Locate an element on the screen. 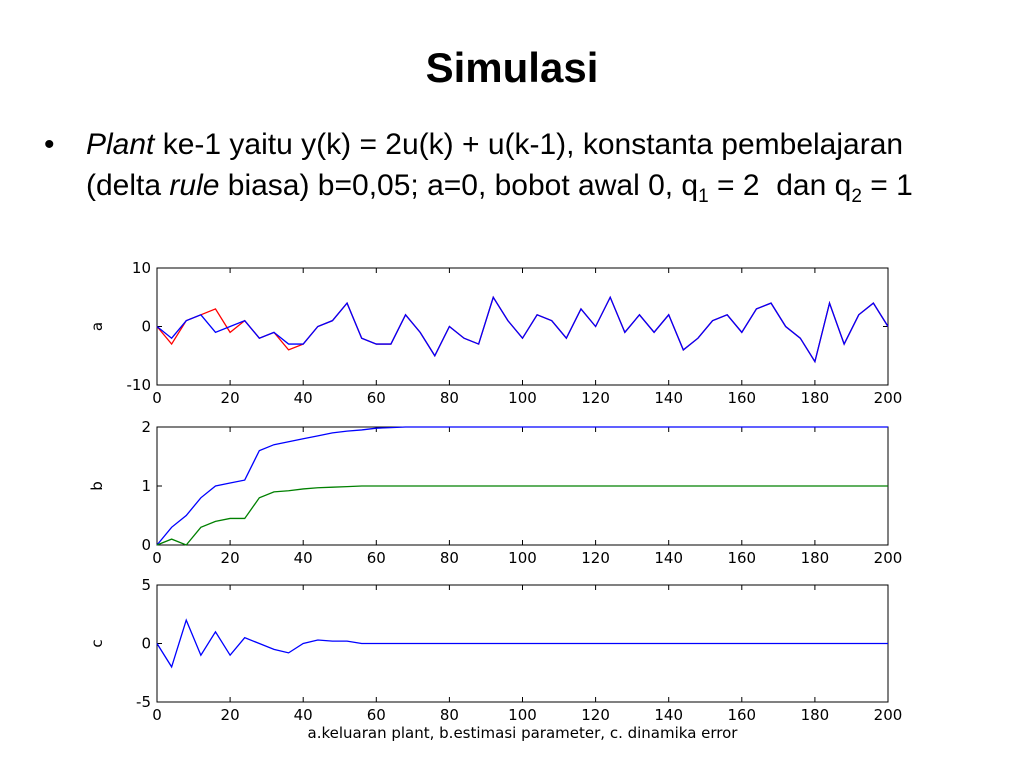  y-tick-label: 5 is located at coordinates (146, 585).